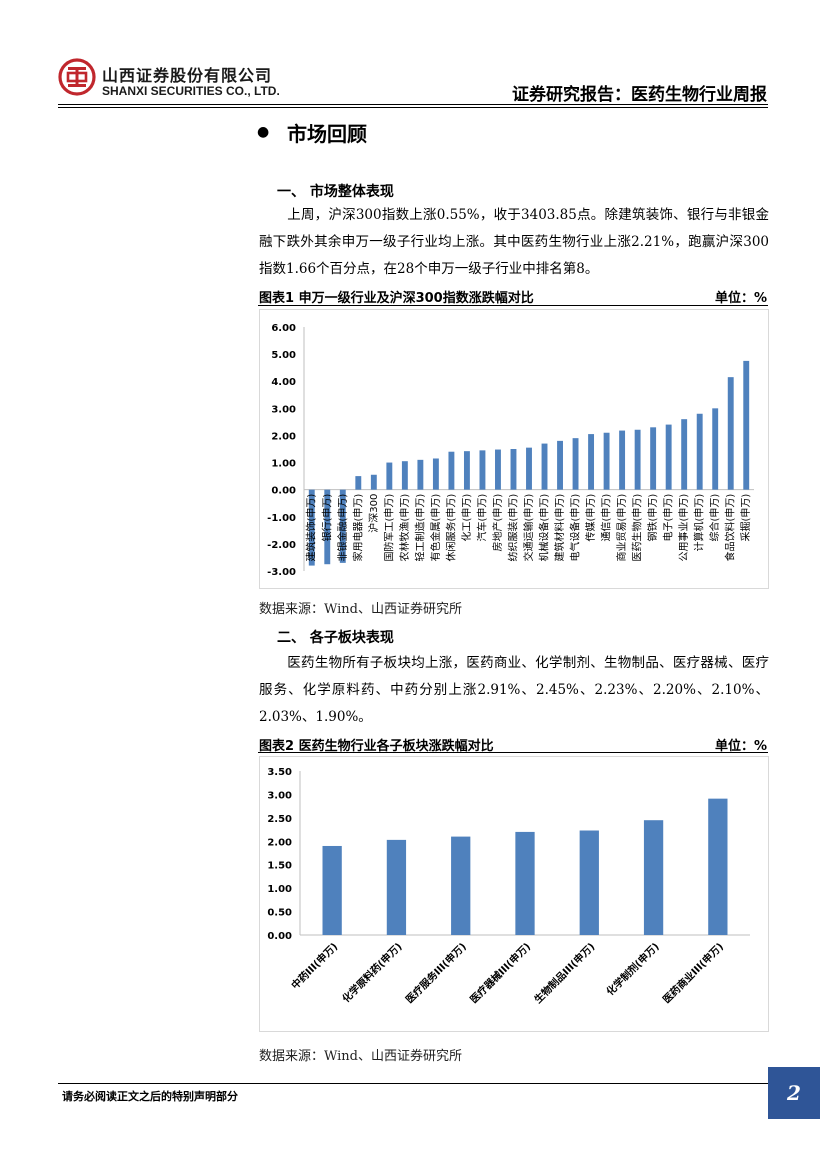 This screenshot has width=827, height=1169. What do you see at coordinates (575, 528) in the screenshot?
I see `x-tick-label: 电气设备(申万)` at bounding box center [575, 528].